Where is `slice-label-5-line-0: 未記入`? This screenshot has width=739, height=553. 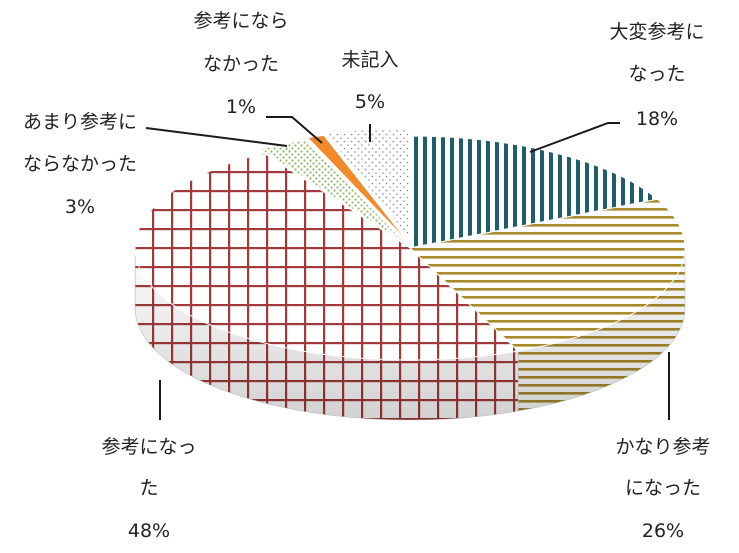 slice-label-5-line-0: 未記入 is located at coordinates (369, 60).